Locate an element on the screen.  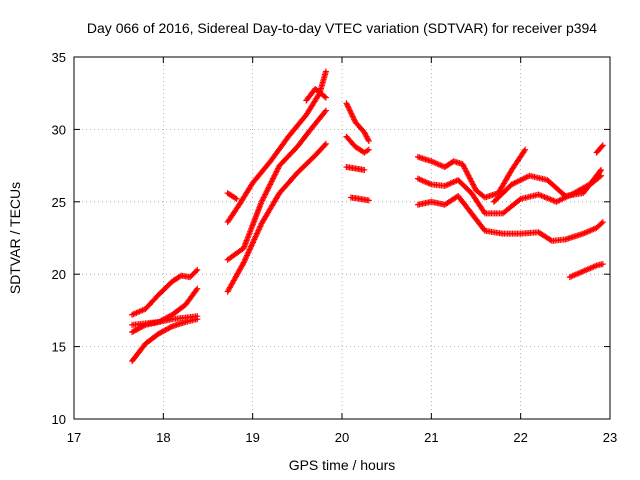
x-tick-label: 21 is located at coordinates (431, 437).